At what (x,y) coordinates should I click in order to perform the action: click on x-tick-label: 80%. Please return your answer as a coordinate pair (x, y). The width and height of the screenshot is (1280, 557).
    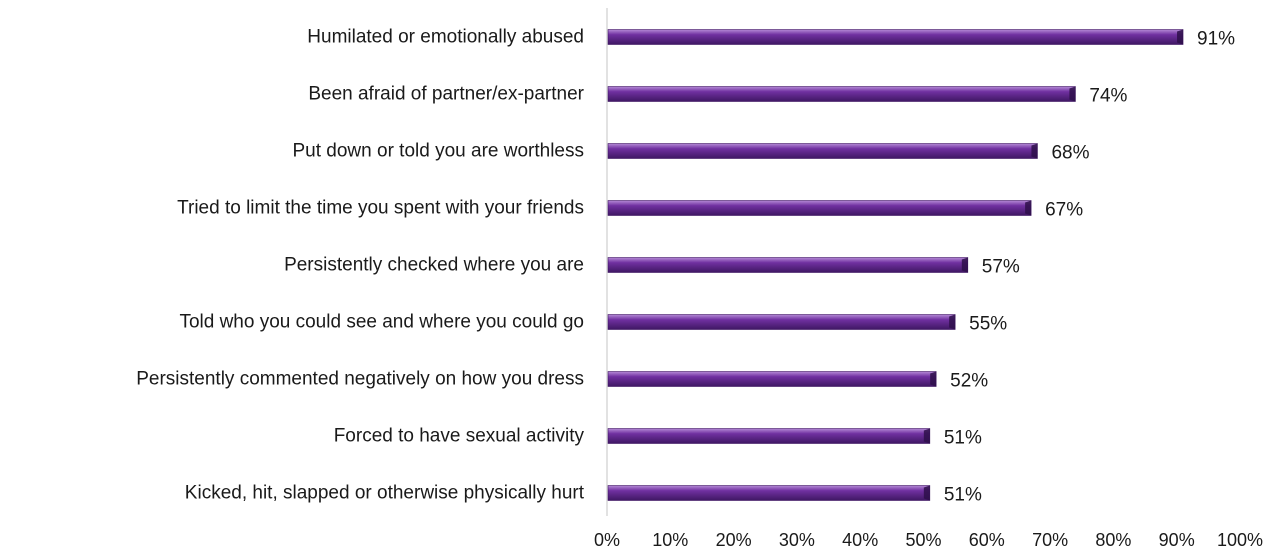
    Looking at the image, I should click on (1113, 540).